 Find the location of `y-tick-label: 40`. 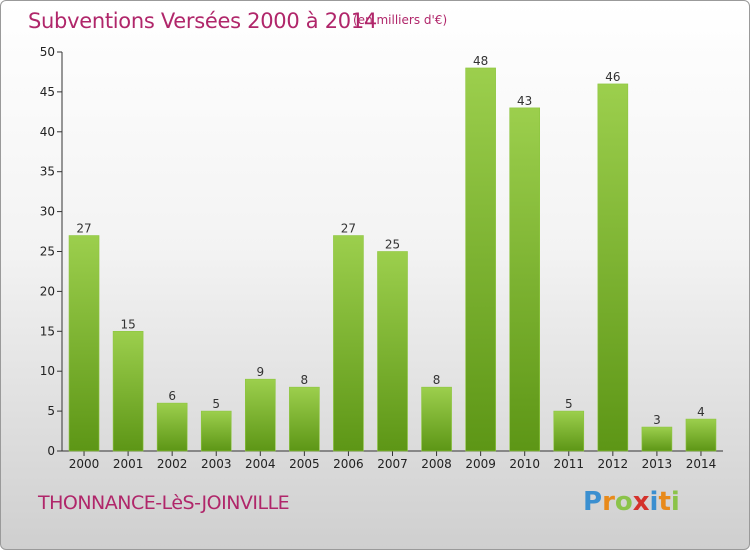

y-tick-label: 40 is located at coordinates (47, 132).